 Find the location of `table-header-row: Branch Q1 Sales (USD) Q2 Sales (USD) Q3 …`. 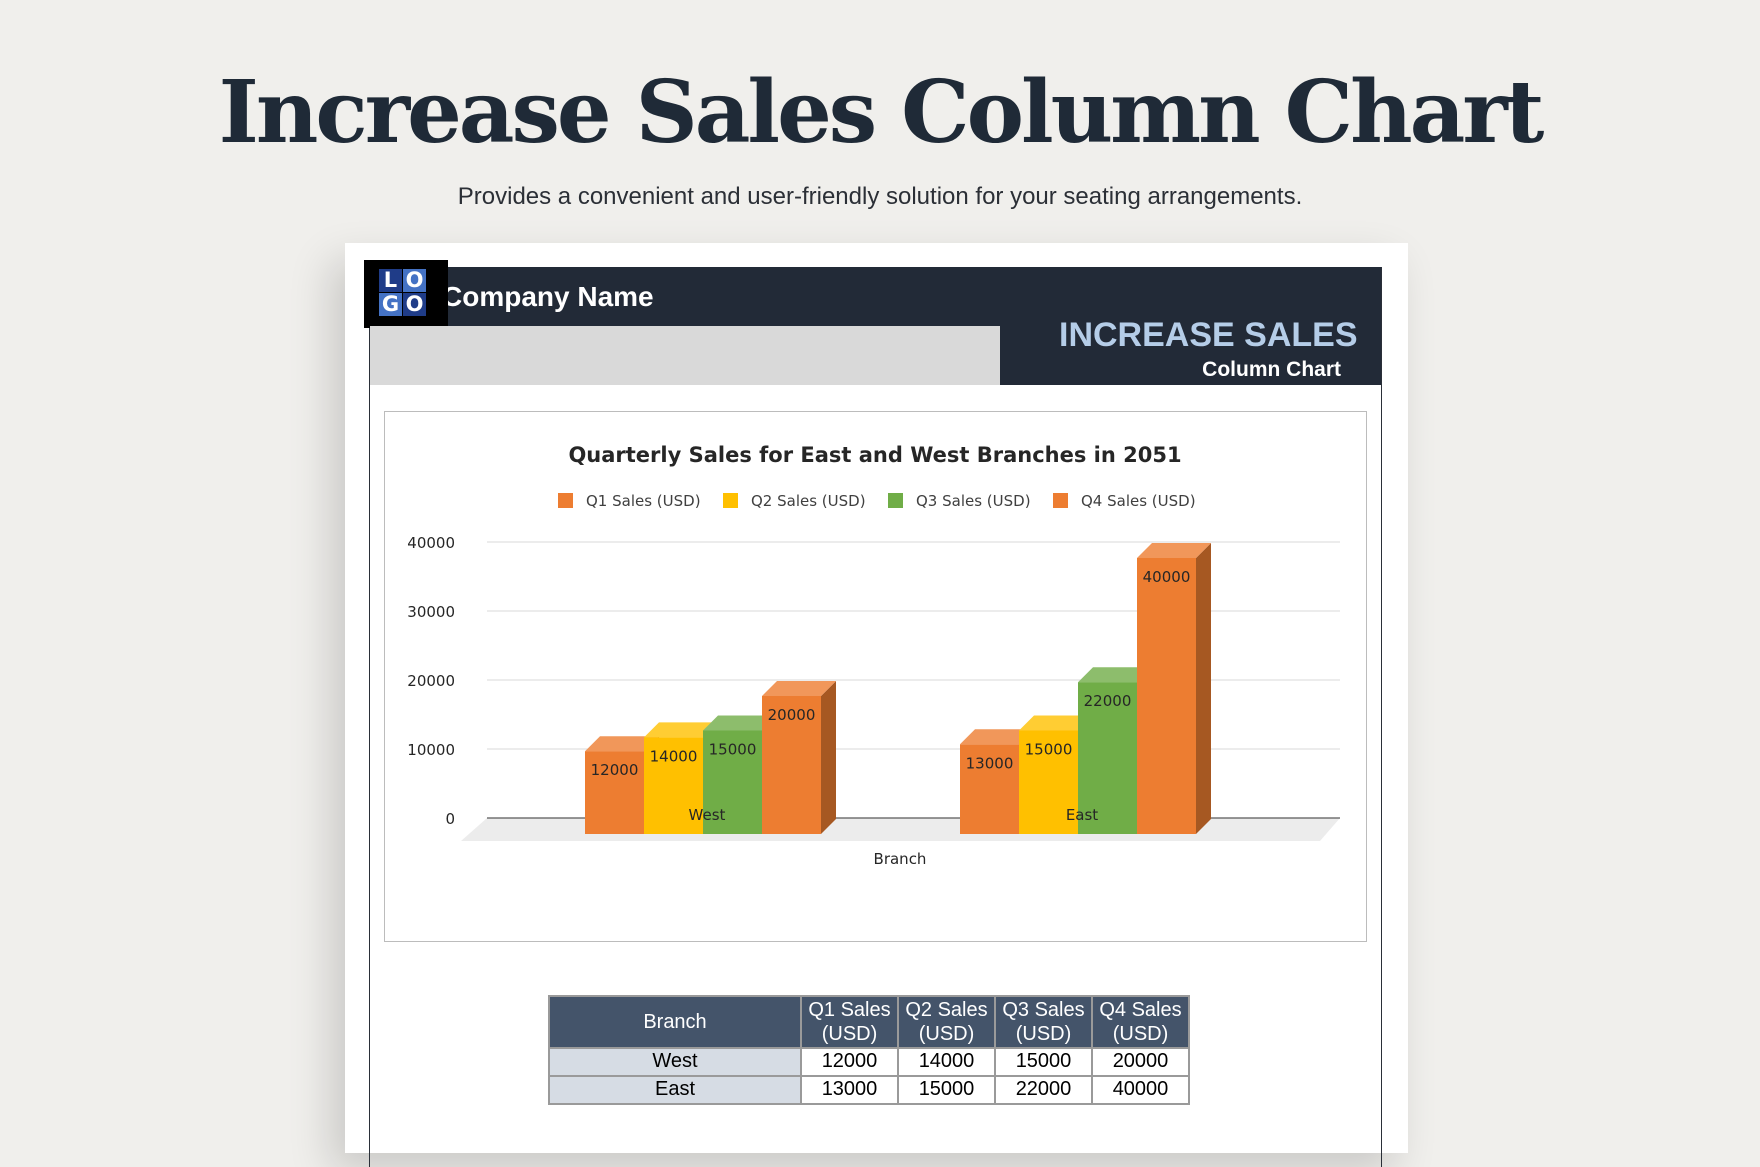

table-header-row: Branch Q1 Sales (USD) Q2 Sales (USD) Q3 … is located at coordinates (869, 1022).